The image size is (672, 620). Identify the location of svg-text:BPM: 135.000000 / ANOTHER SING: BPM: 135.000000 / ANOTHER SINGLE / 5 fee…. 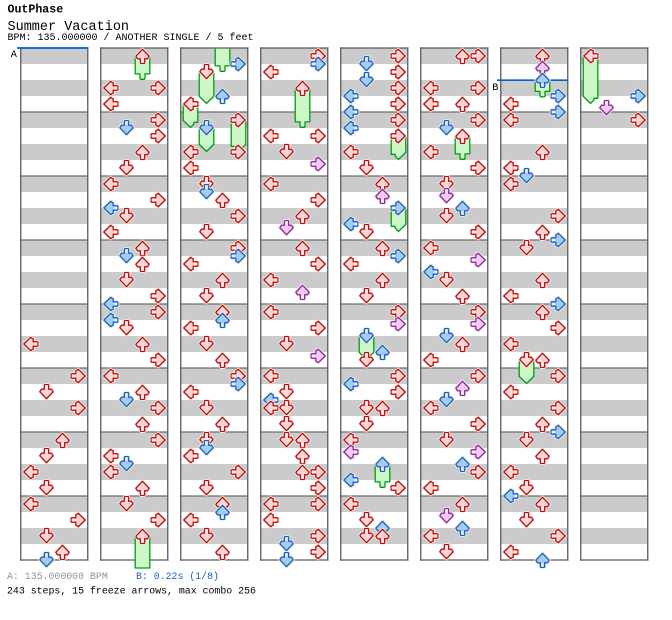
(131, 38).